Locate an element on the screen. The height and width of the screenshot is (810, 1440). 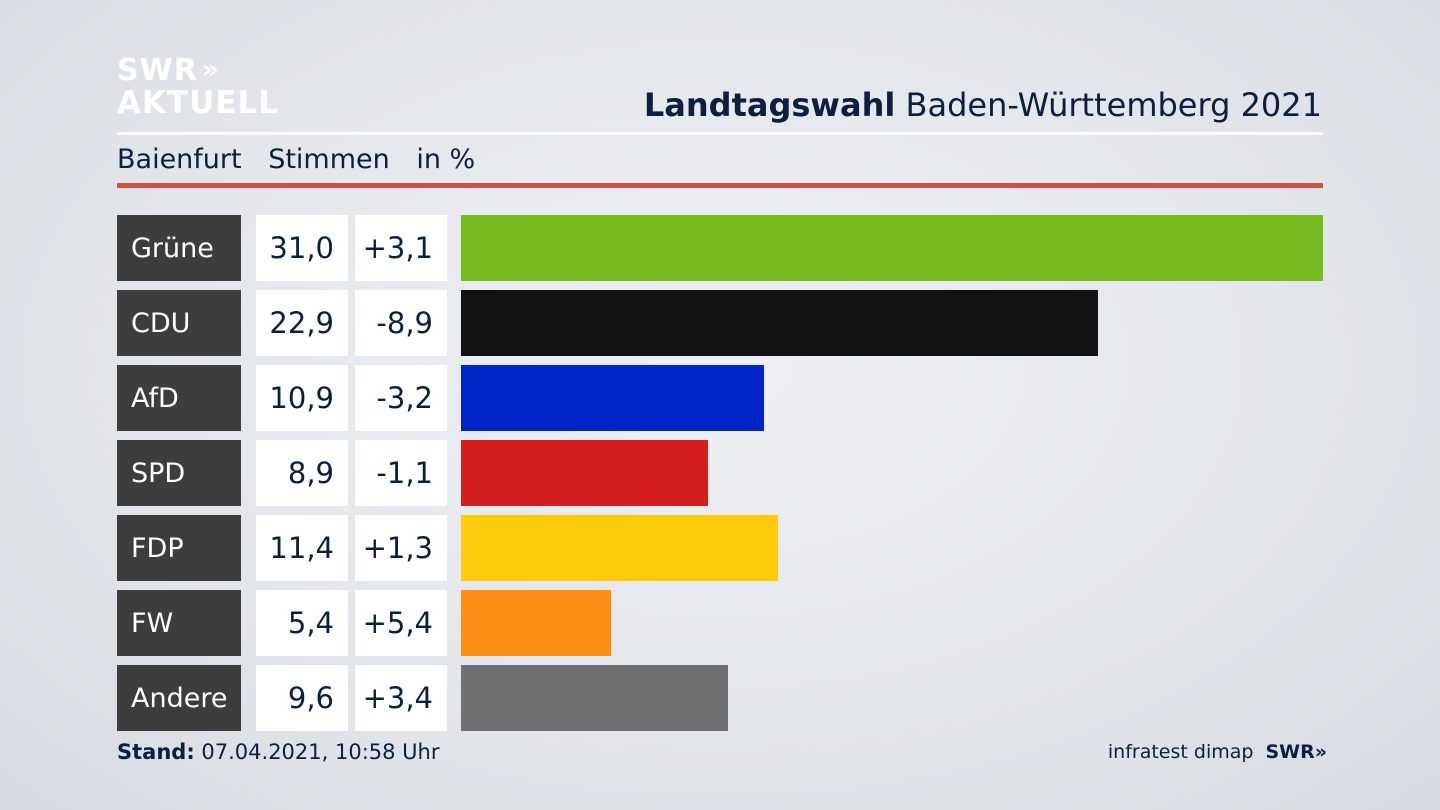
accent-divider is located at coordinates (720, 185).